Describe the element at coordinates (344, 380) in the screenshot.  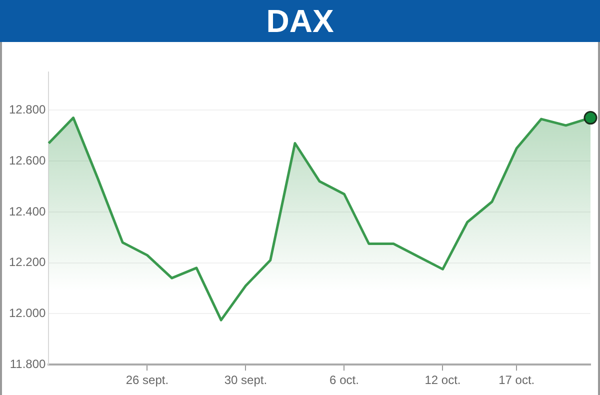
I see `x-tick-label: 6 oct.` at that location.